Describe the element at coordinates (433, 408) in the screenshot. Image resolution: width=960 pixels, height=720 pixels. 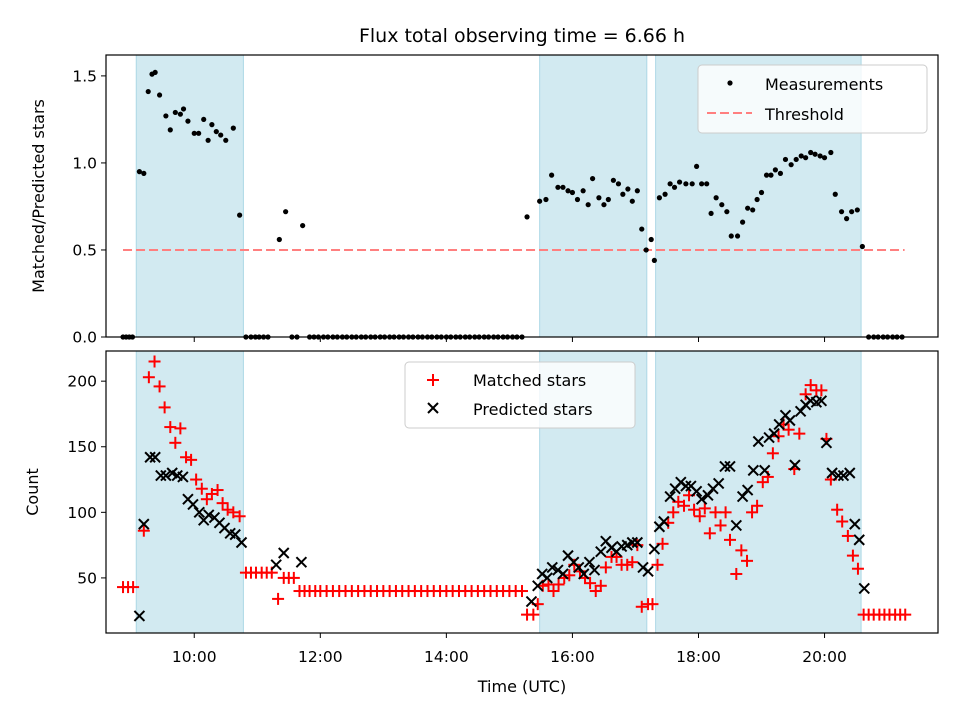
I see `legend-predicted-marker` at that location.